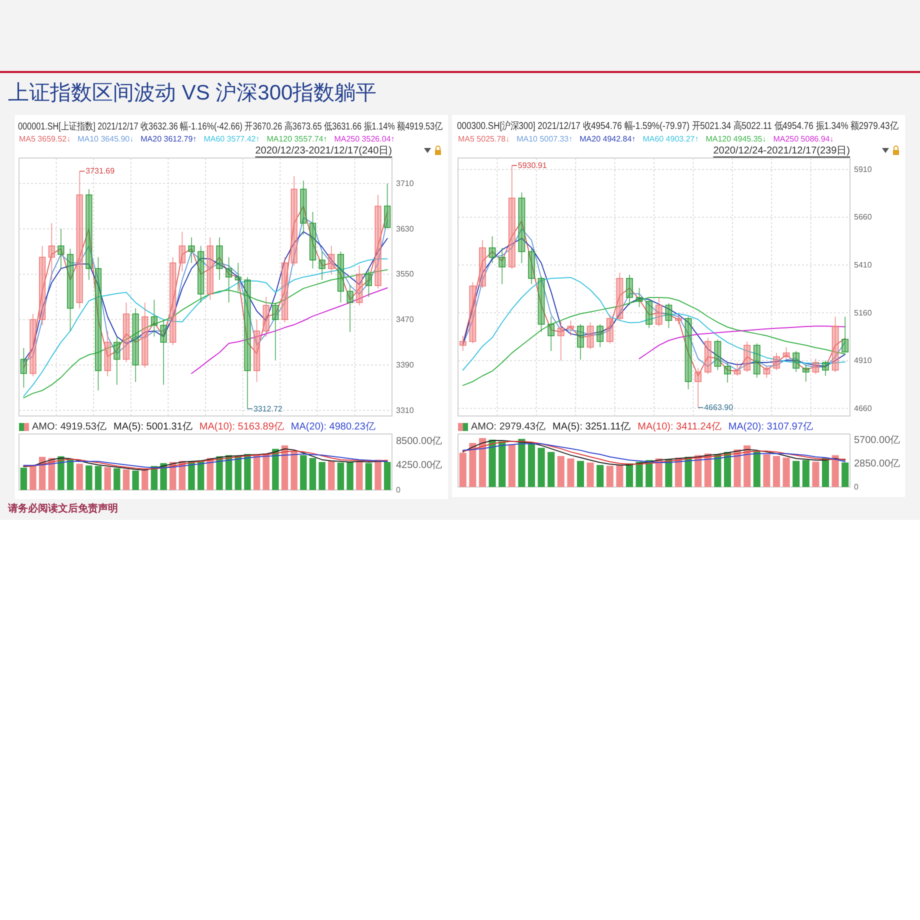 This screenshot has width=920, height=920. I want to click on y-tick-label: 3310, so click(405, 410).